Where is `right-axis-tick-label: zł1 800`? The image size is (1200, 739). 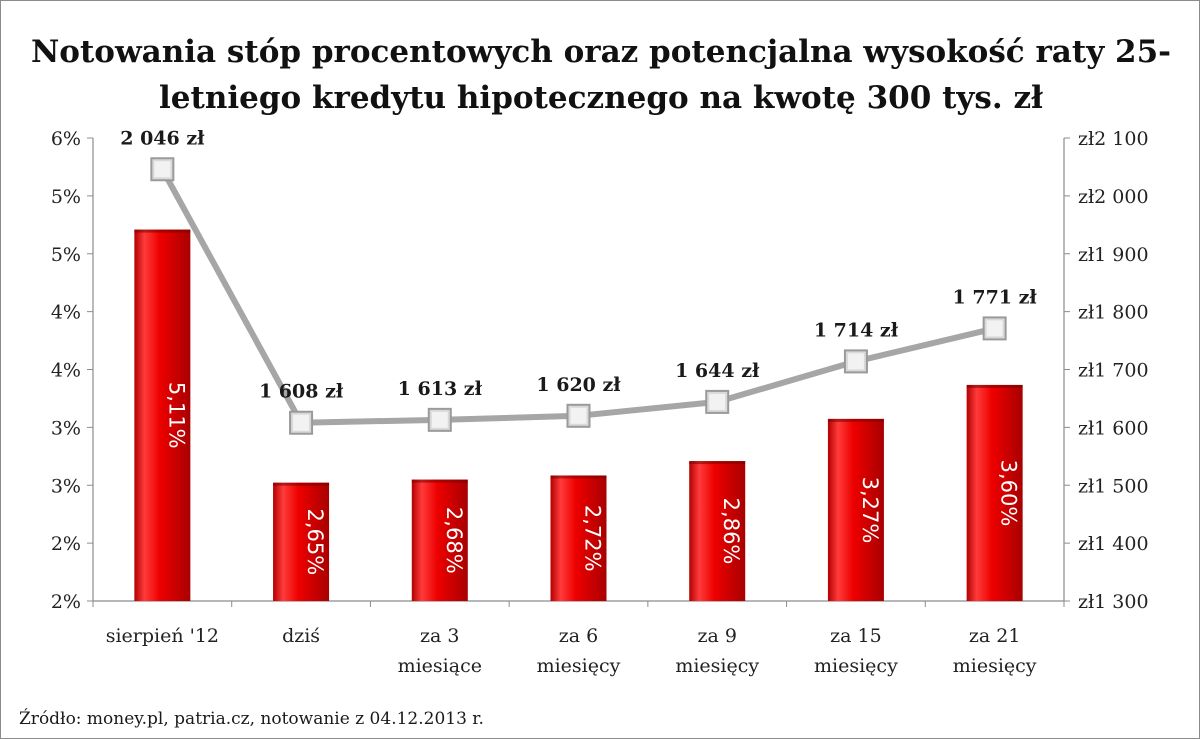 right-axis-tick-label: zł1 800 is located at coordinates (1113, 313).